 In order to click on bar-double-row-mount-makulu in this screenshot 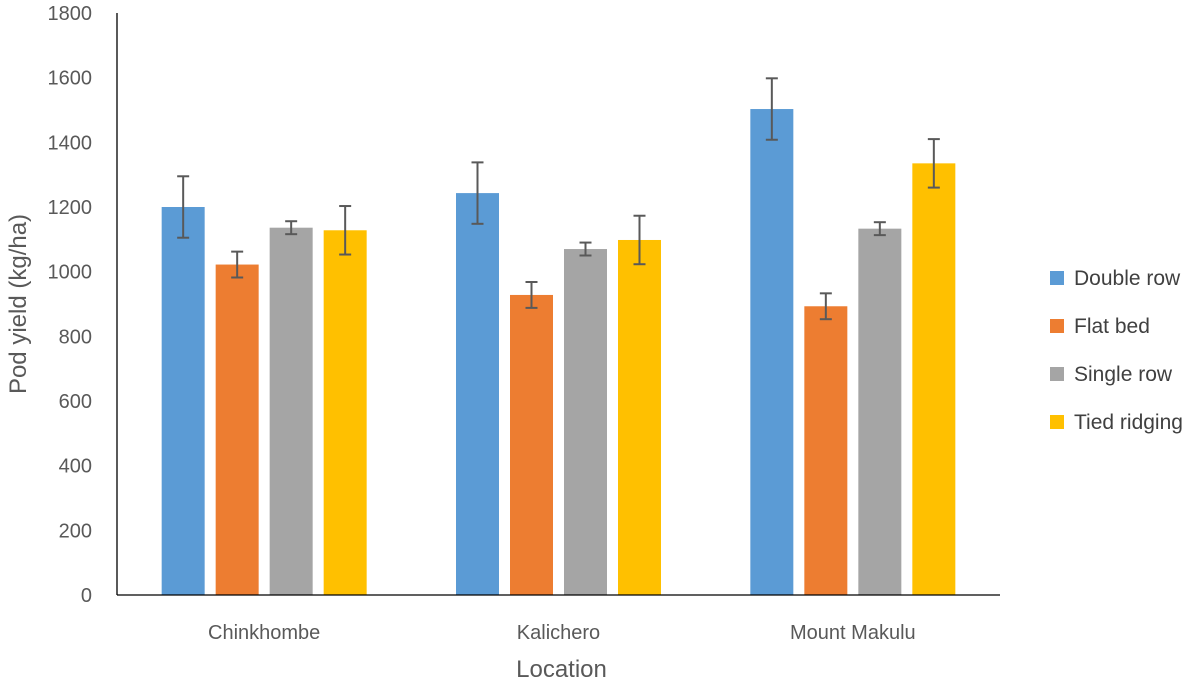, I will do `click(772, 352)`.